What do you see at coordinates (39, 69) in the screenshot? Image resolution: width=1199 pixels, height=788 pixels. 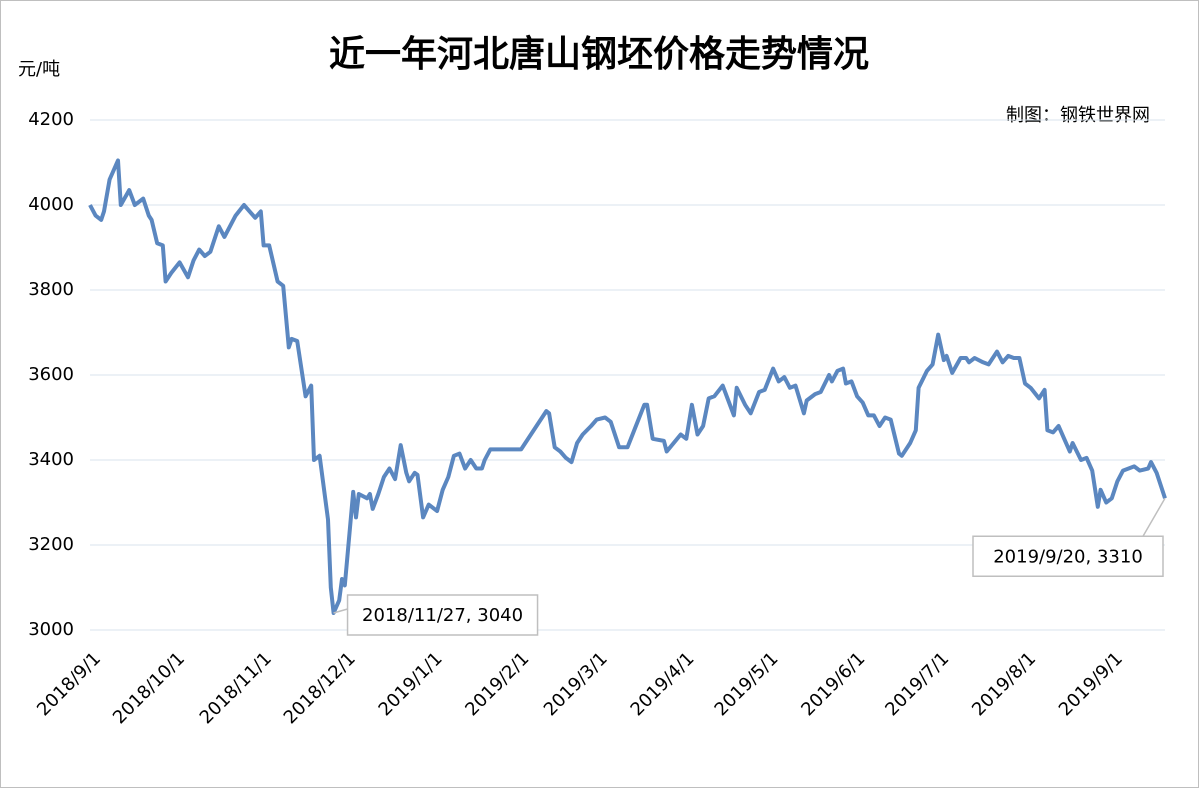 I see `y-axis-label: 元/吨` at bounding box center [39, 69].